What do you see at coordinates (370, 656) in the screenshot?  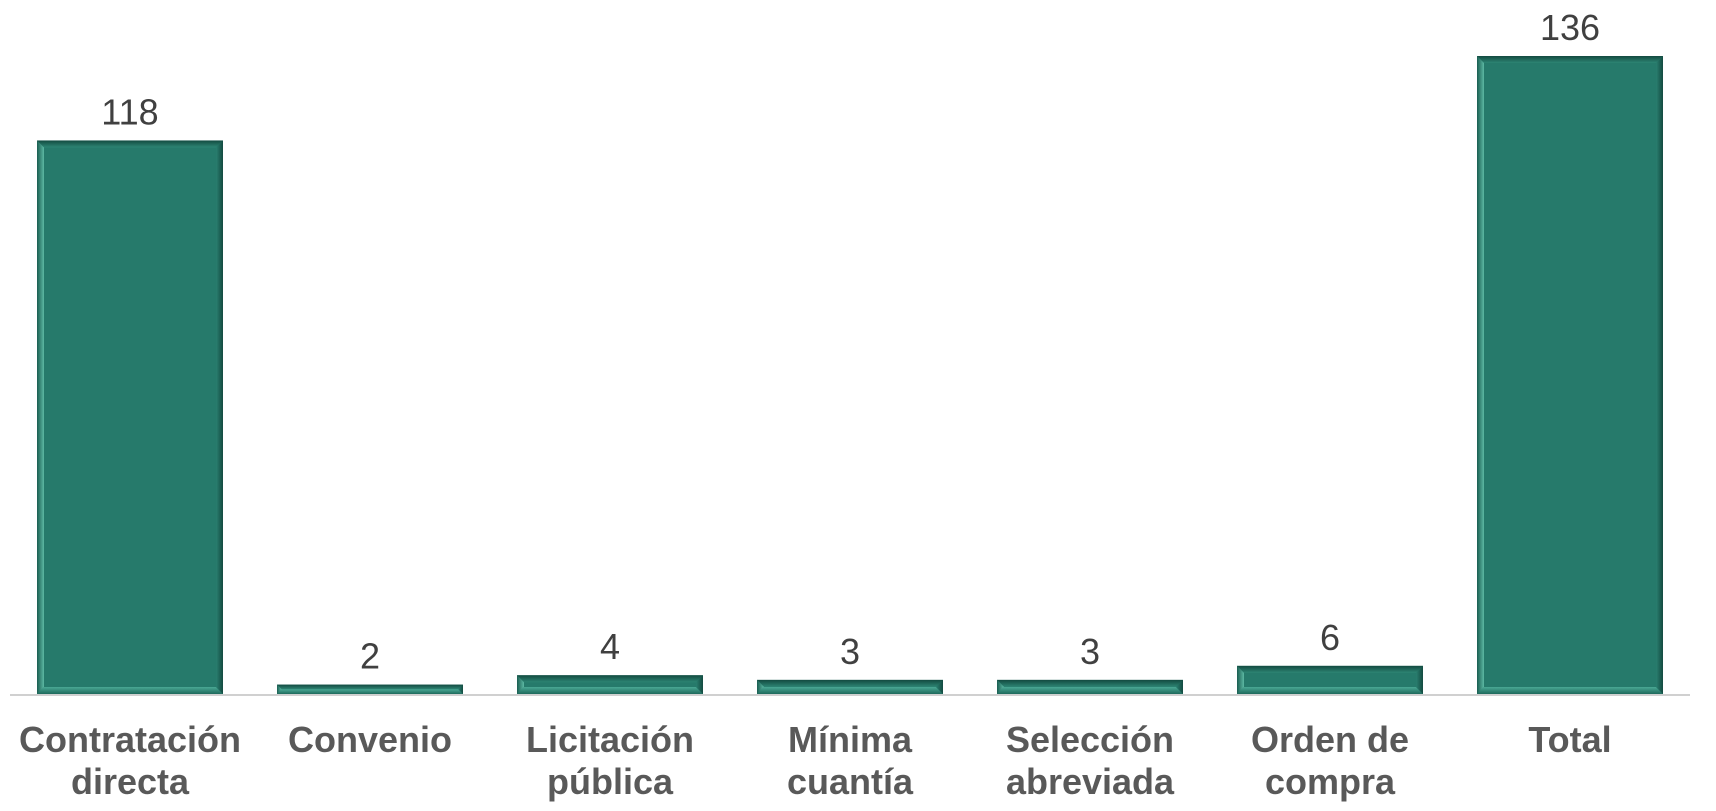 I see `value-label-1: 2` at bounding box center [370, 656].